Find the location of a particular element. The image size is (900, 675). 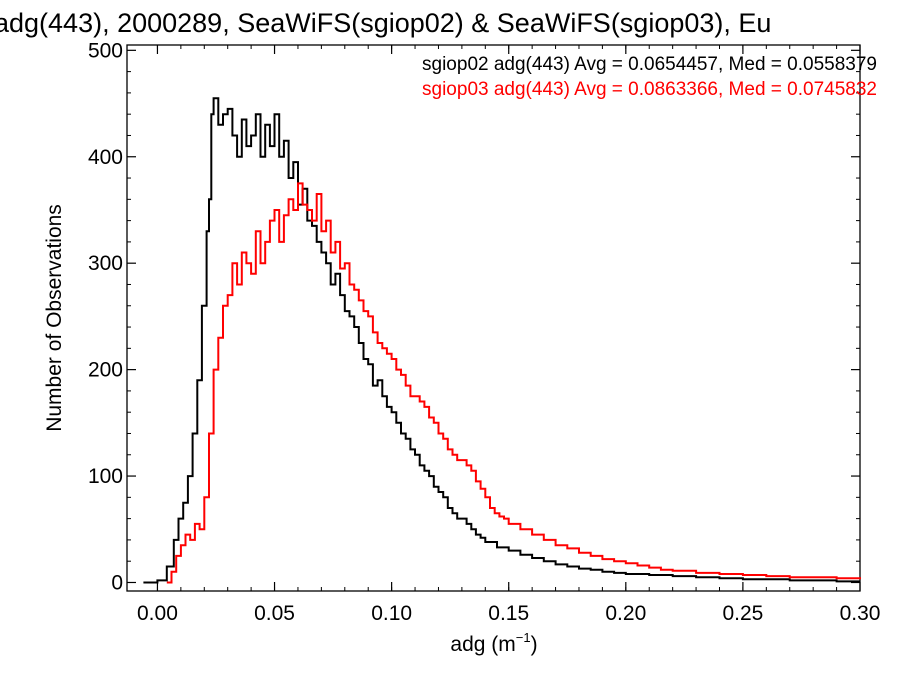

y-tick-label: 200 is located at coordinates (105, 370).